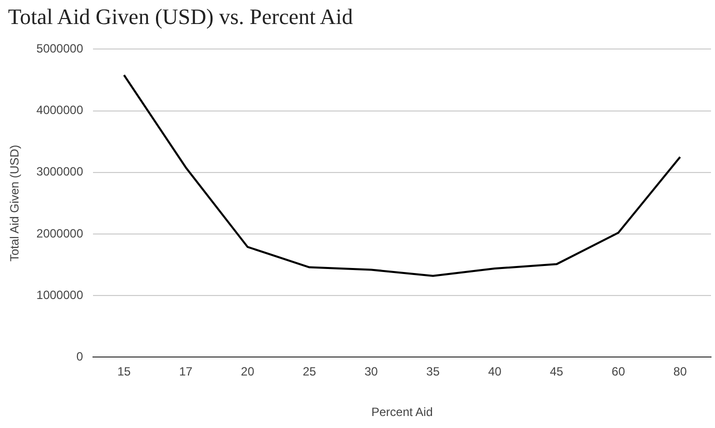  Describe the element at coordinates (680, 371) in the screenshot. I see `x-tick-label: 80` at that location.